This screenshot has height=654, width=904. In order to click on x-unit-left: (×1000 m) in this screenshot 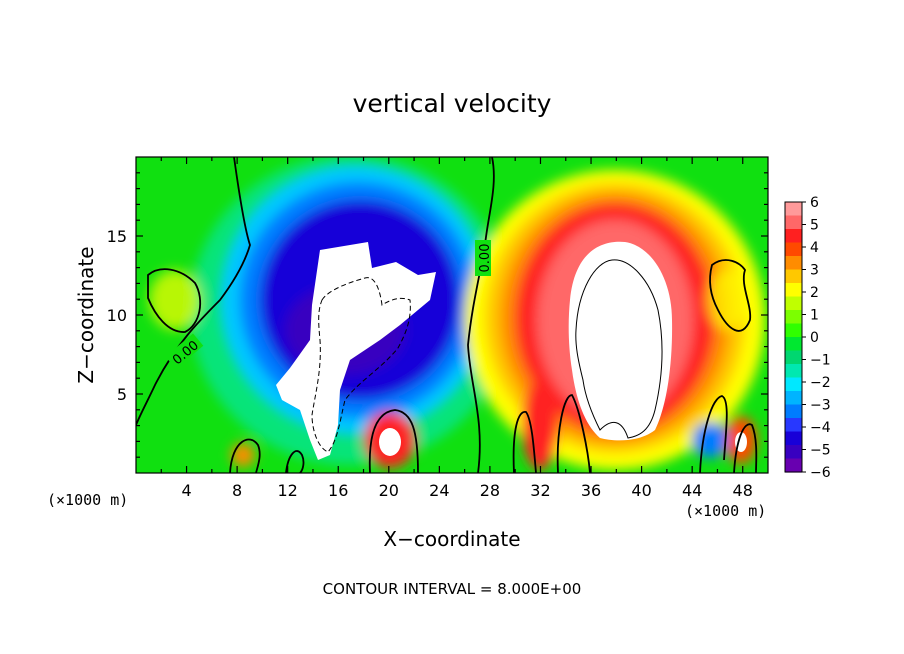, I will do `click(87, 500)`.